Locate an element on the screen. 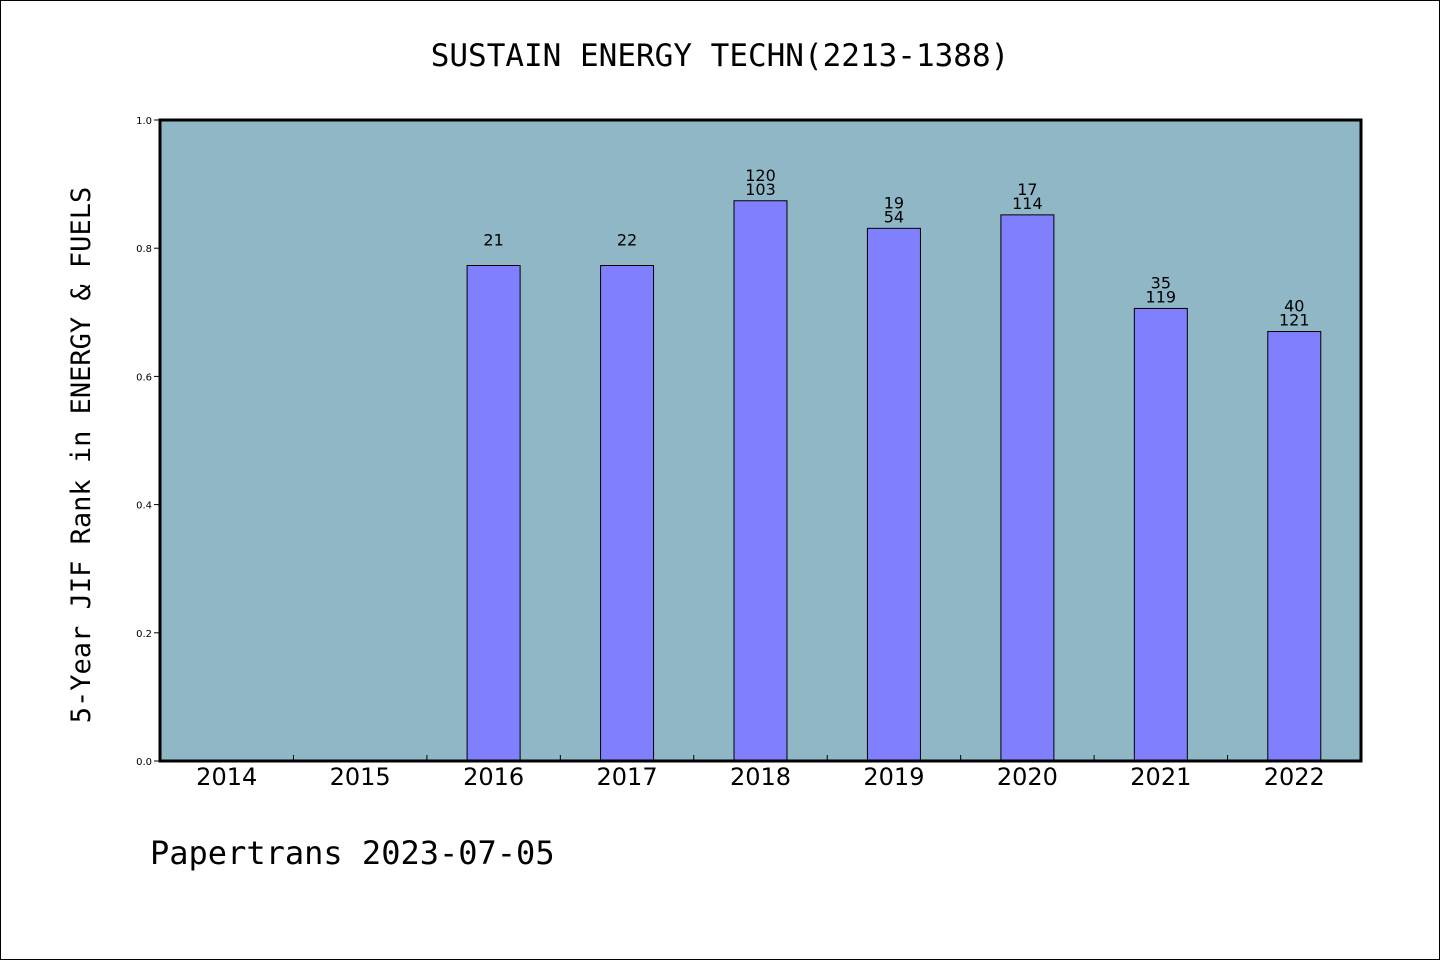 The height and width of the screenshot is (960, 1440). data-label-top: 35 is located at coordinates (1161, 282).